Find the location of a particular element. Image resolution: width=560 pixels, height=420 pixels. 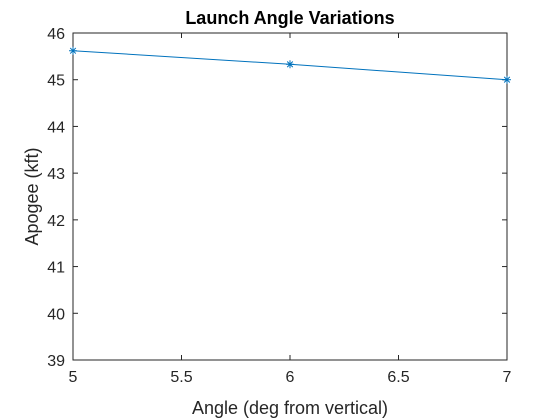

x-tick-label: 5.5 is located at coordinates (181, 377).